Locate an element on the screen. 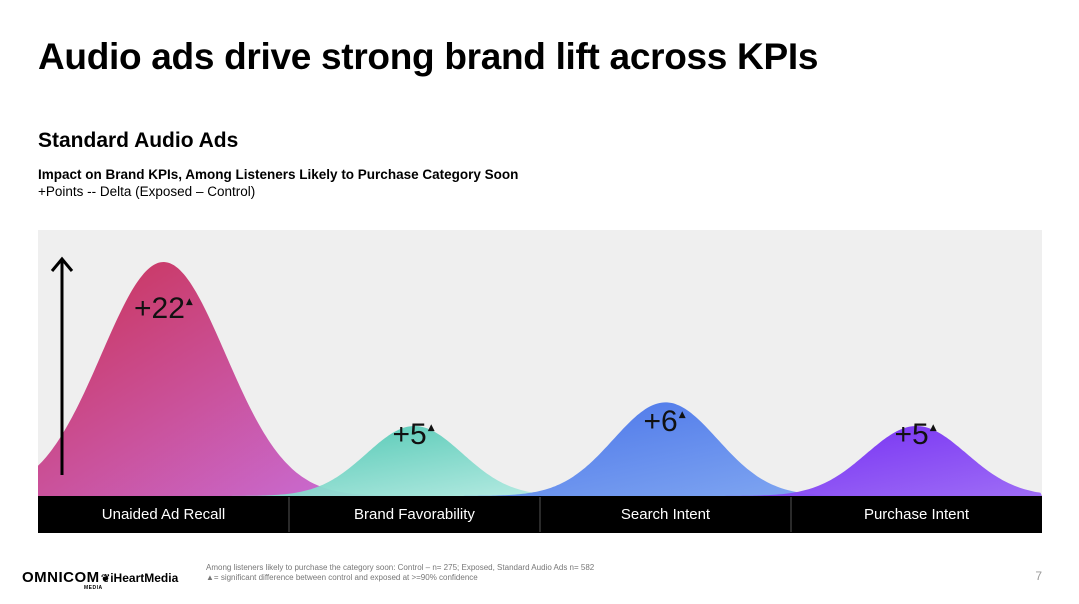 This screenshot has width=1079, height=604. iheart-logo-icon: ❦ is located at coordinates (106, 579).